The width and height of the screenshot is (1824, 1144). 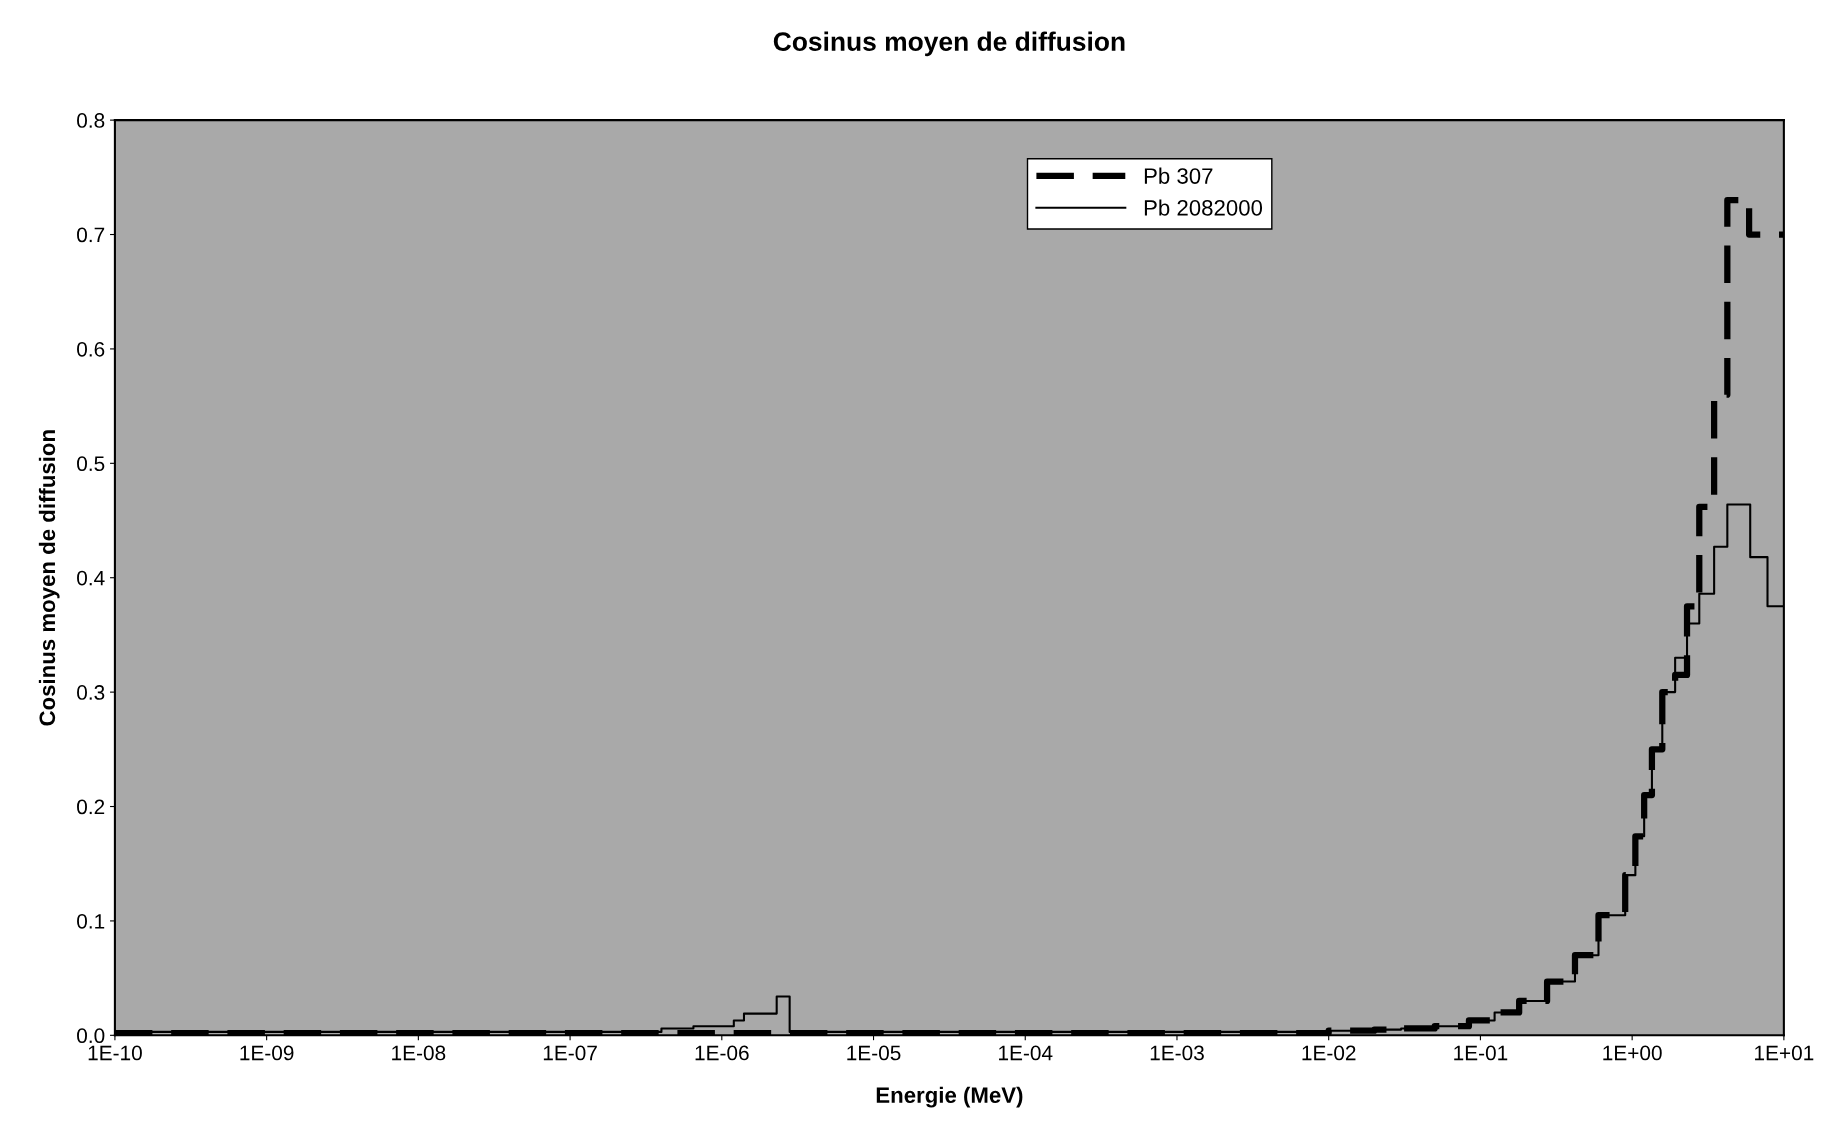 I want to click on x-tick-label: 1E-02, so click(x=1329, y=1053).